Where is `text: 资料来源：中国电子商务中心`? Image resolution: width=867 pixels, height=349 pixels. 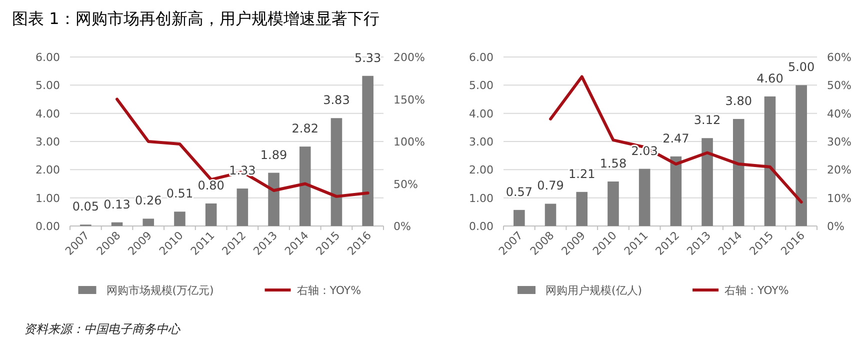
text: 资料来源：中国电子商务中心 is located at coordinates (102, 329).